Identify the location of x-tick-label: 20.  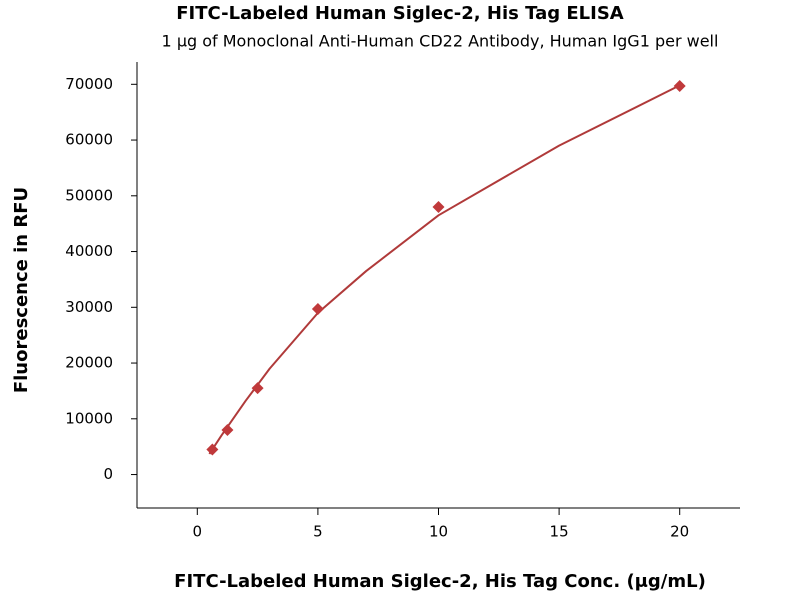
(679, 532).